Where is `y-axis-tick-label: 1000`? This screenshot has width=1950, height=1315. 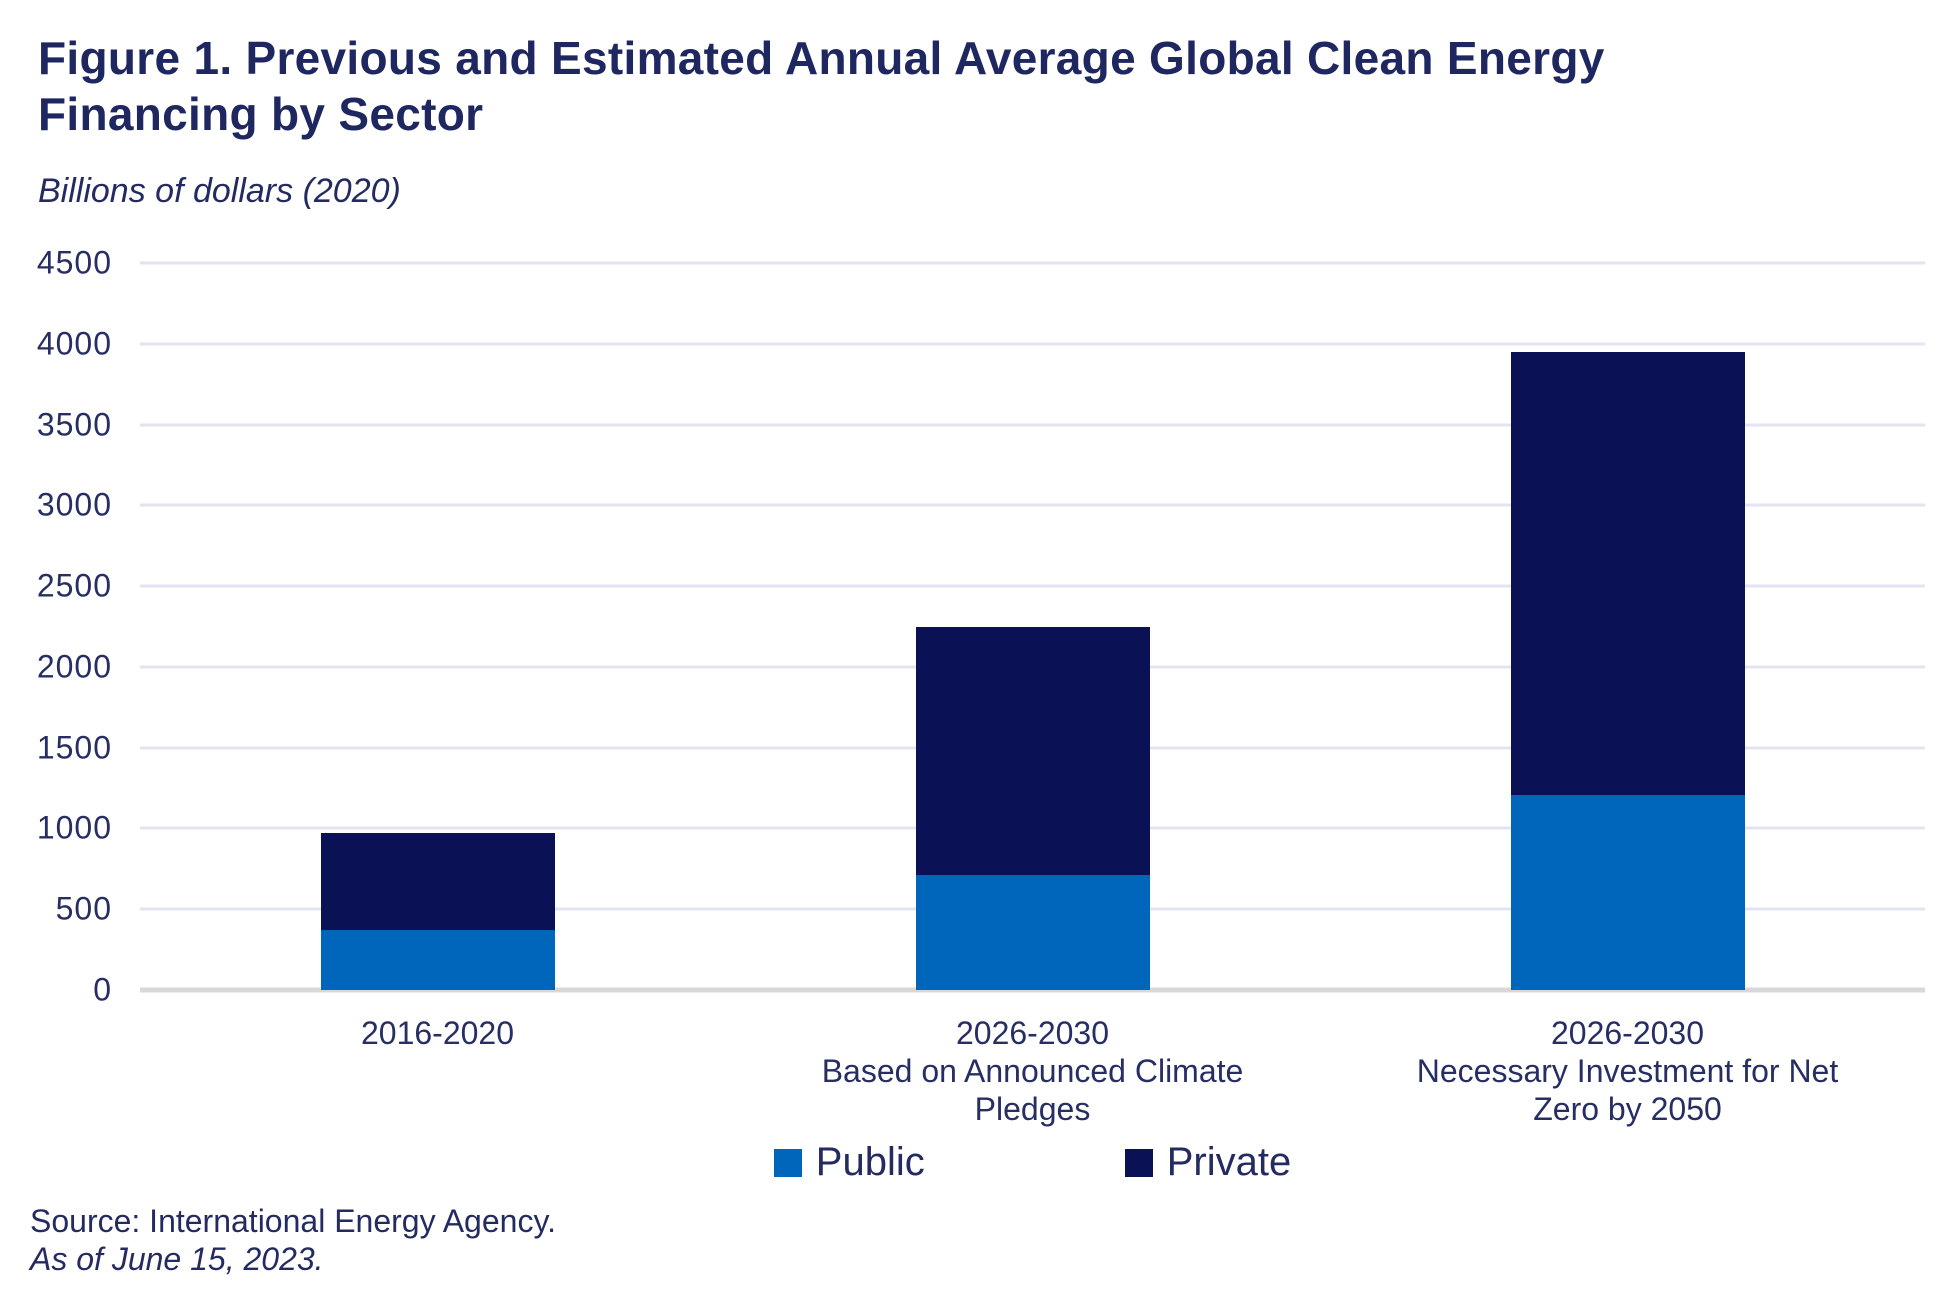
y-axis-tick-label: 1000 is located at coordinates (74, 827).